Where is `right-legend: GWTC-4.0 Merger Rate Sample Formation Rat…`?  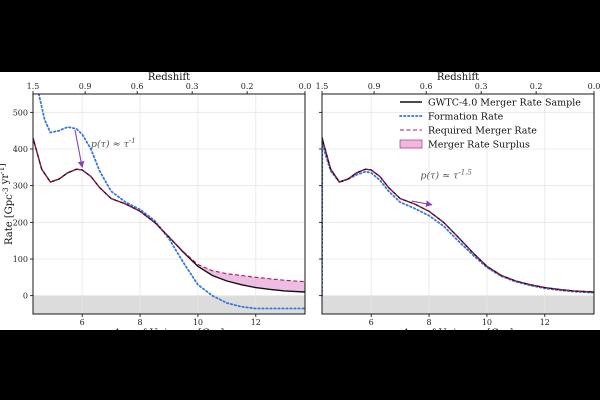 right-legend: GWTC-4.0 Merger Rate Sample Formation Rat… is located at coordinates (490, 124).